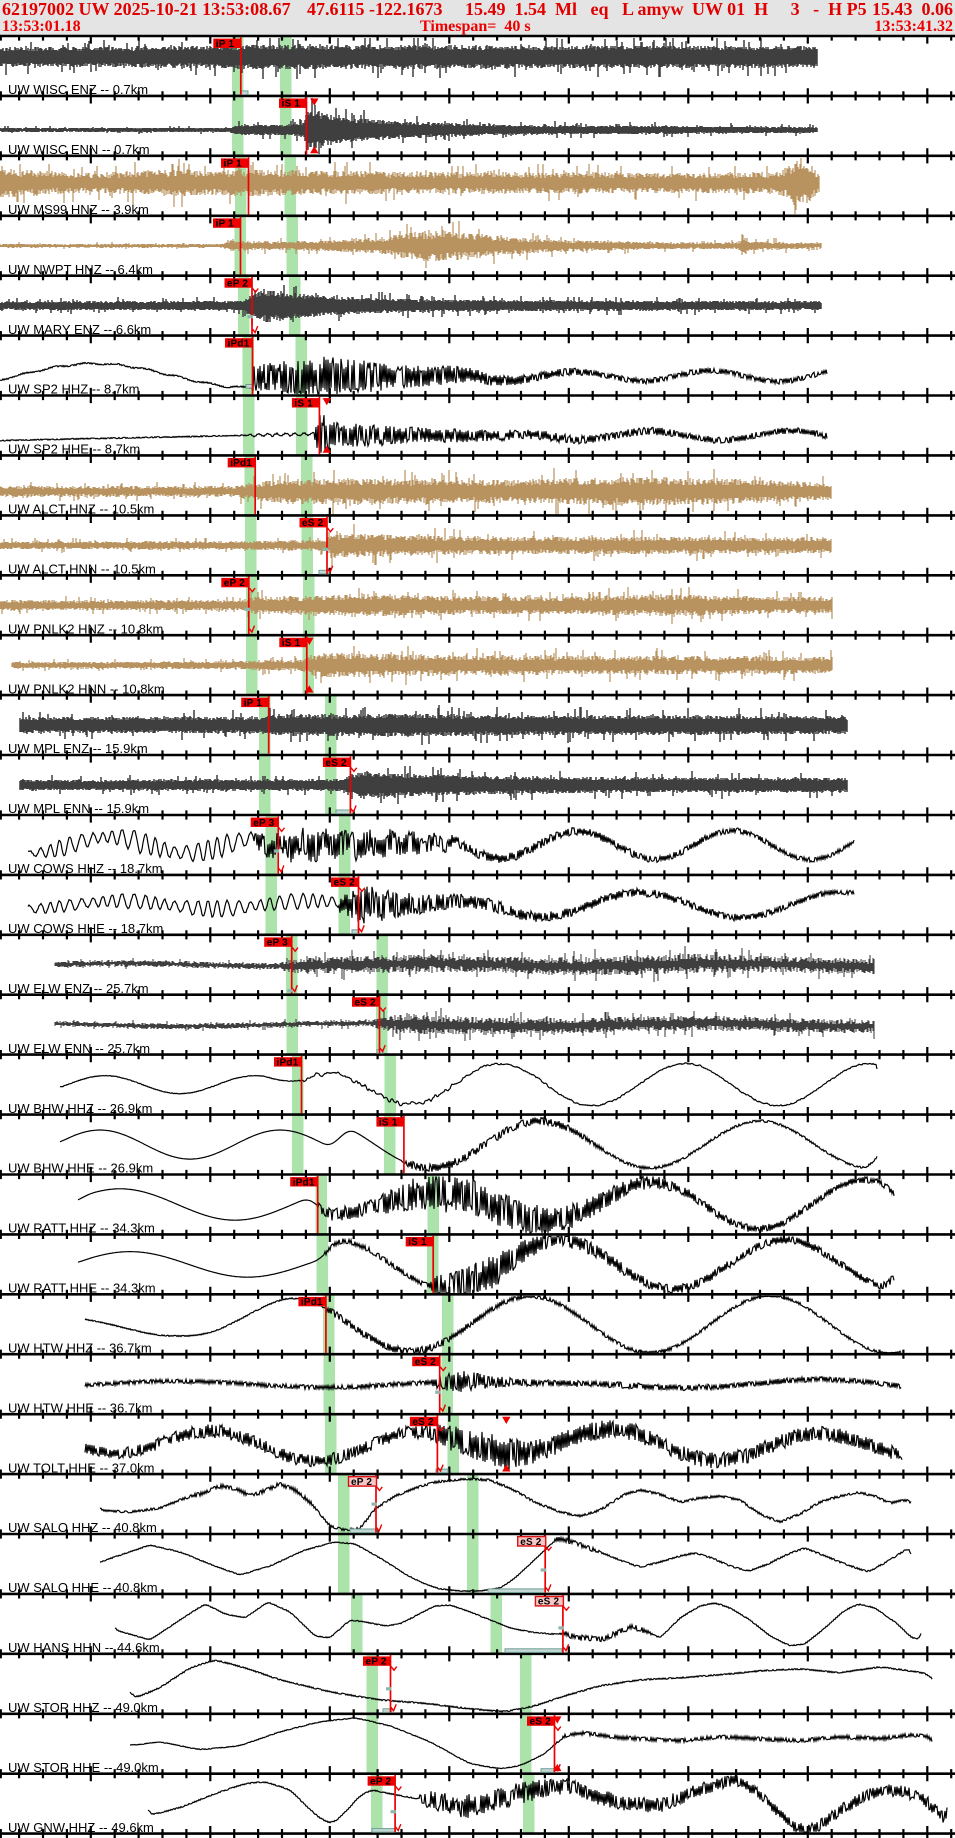 The image size is (955, 1838). I want to click on svg-text: UW RATT HHE -- 34.3km, so click(82, 1288).